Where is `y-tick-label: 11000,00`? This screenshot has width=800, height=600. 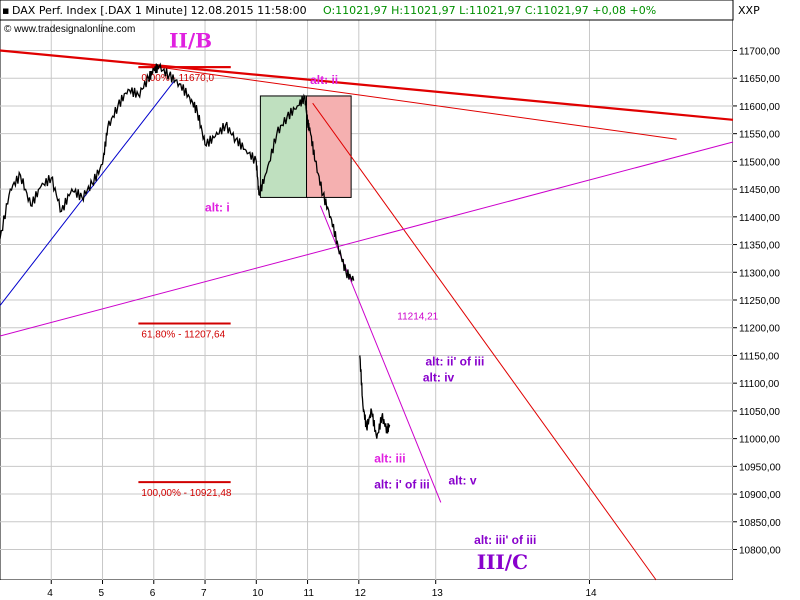
y-tick-label: 11000,00 is located at coordinates (759, 440).